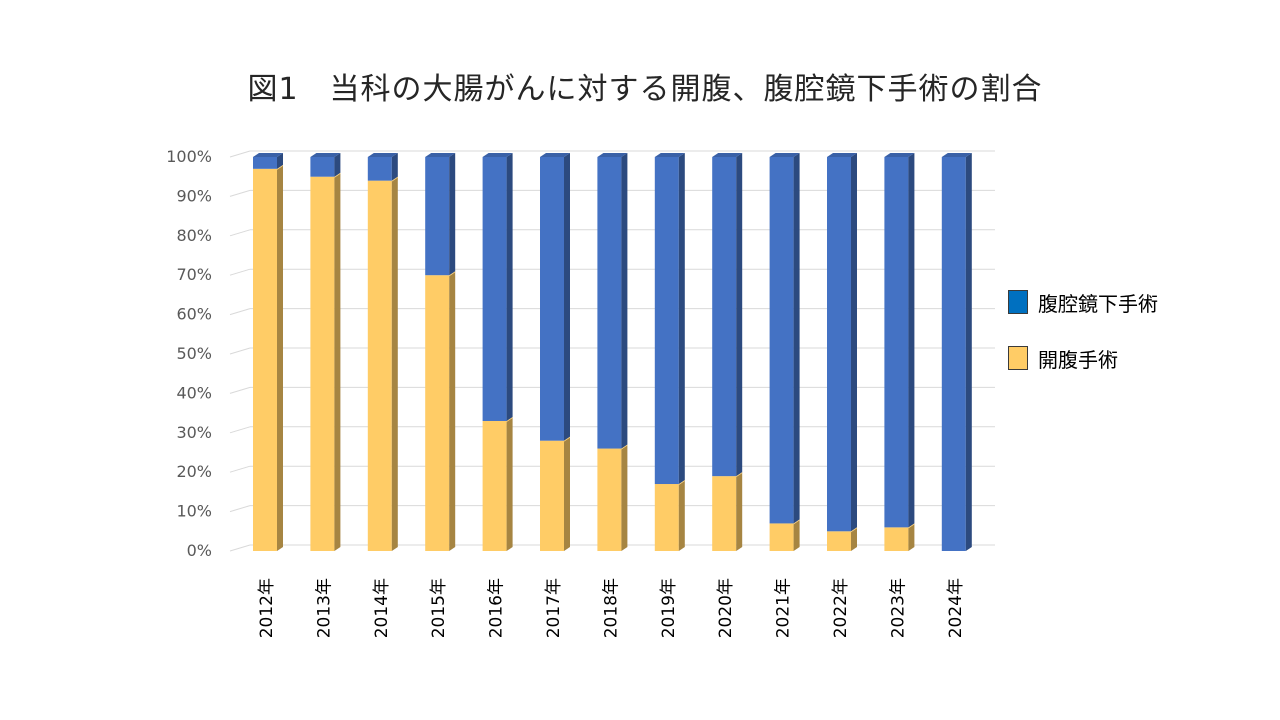 Image resolution: width=1280 pixels, height=720 pixels. Describe the element at coordinates (1098, 303) in the screenshot. I see `legend-label-laparoscopic: 腹腔鏡下手術` at that location.